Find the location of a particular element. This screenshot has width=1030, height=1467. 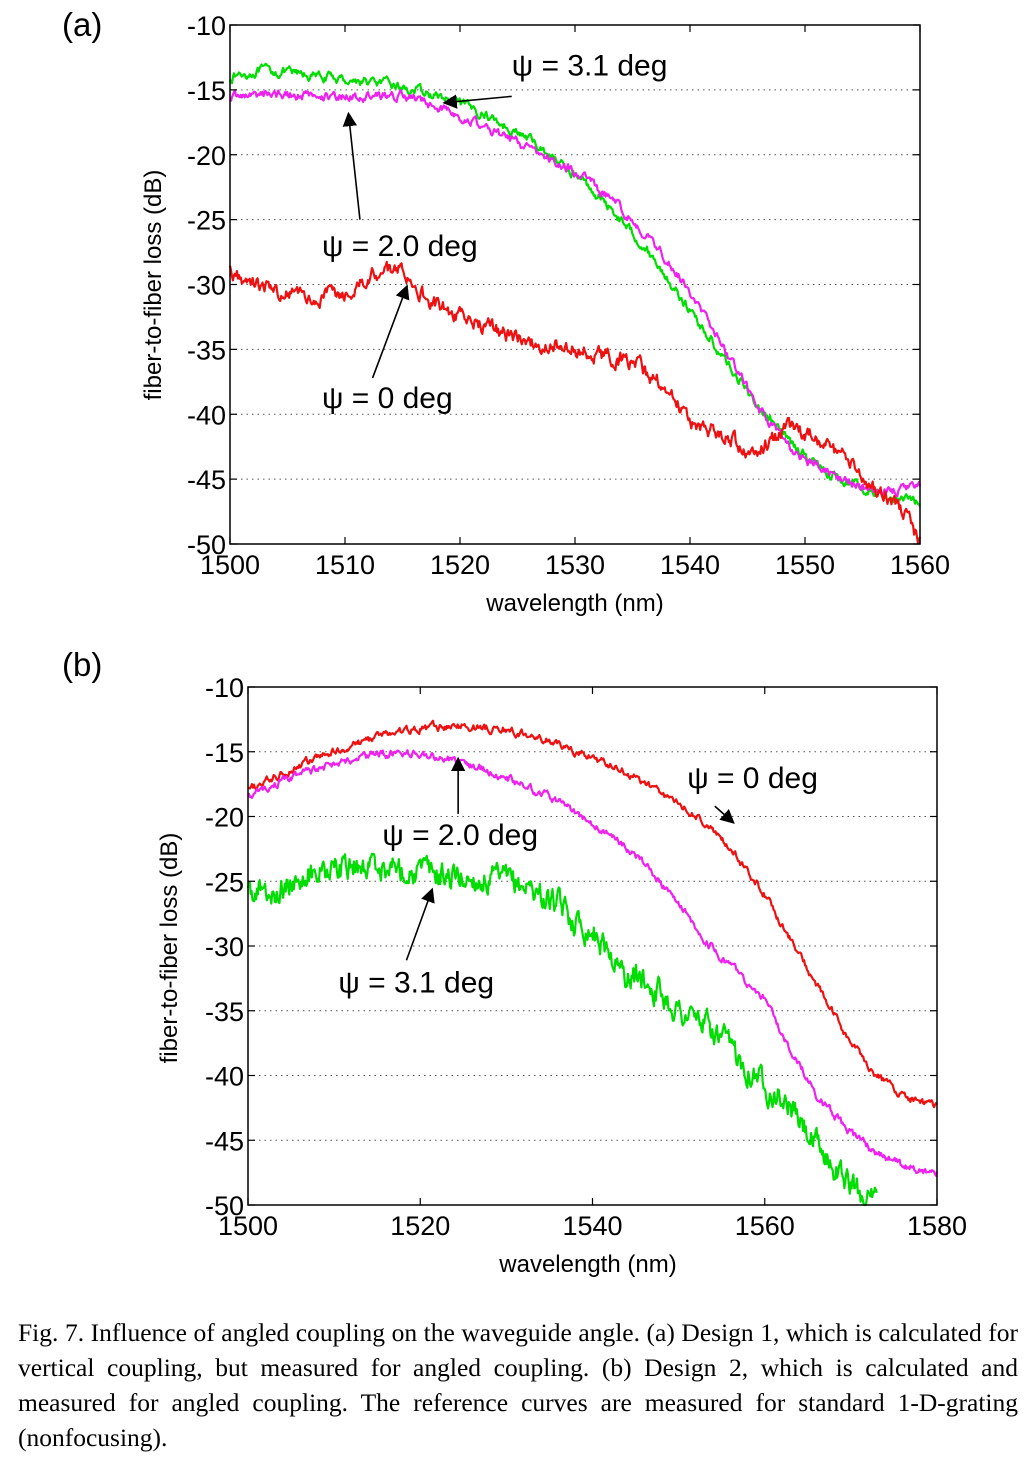

panel-b-y-axis-label: fiber-to-fiber loss (dB) is located at coordinates (169, 948).